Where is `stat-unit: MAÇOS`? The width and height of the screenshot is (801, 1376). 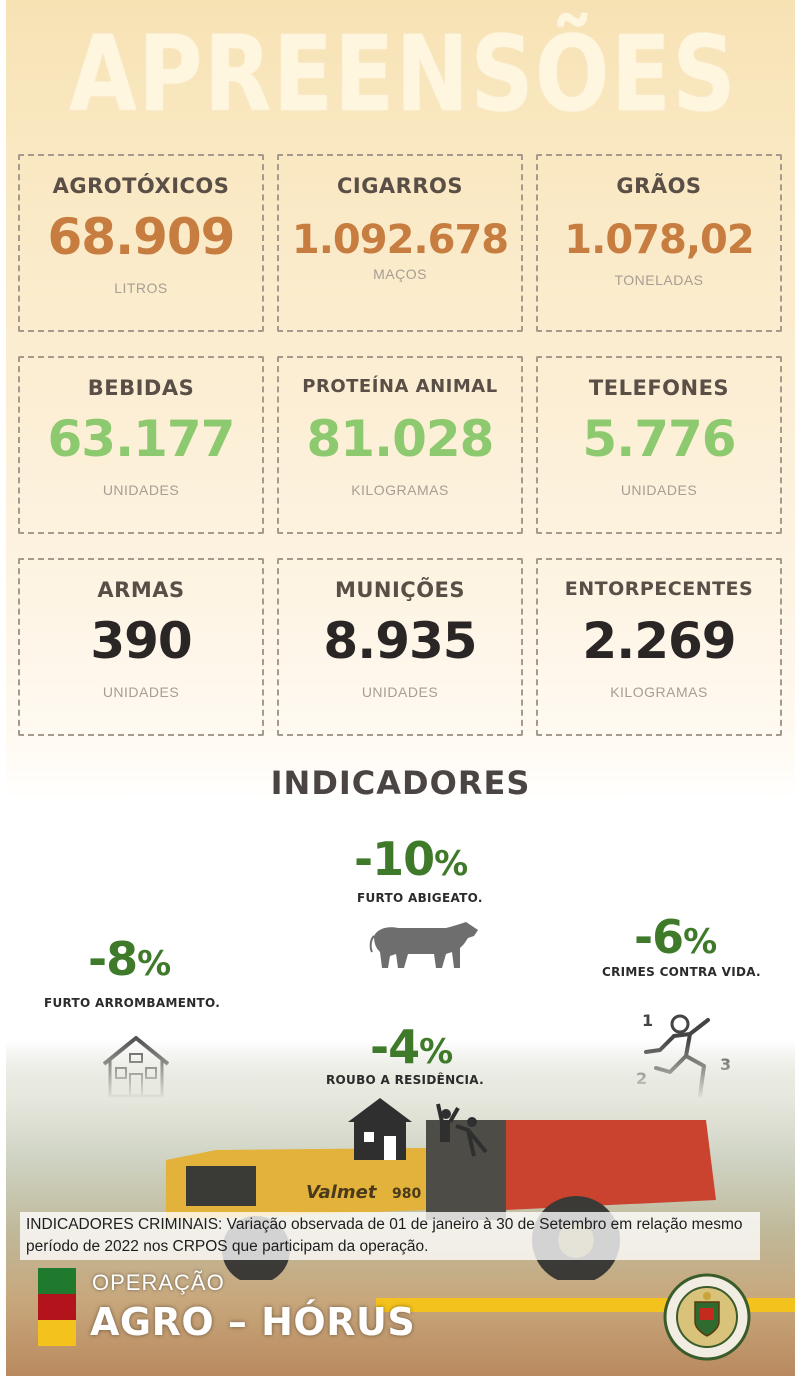
stat-unit: MAÇOS is located at coordinates (400, 274).